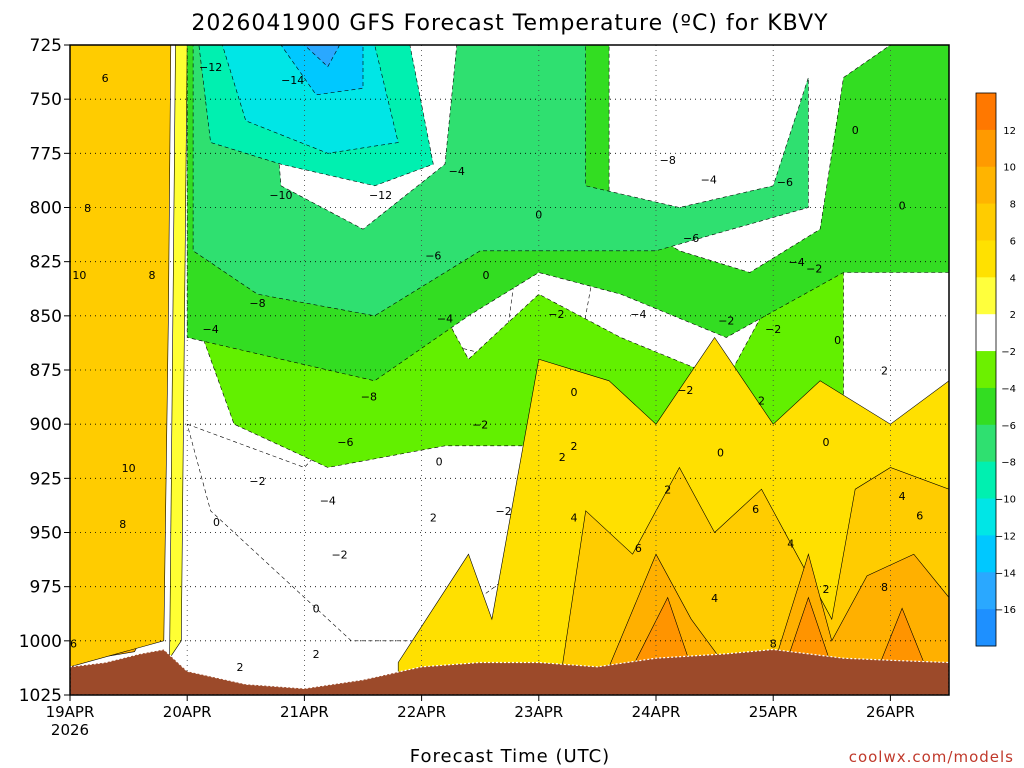 The image size is (1024, 768). What do you see at coordinates (890, 712) in the screenshot?
I see `x-tick-label-7: 26APR` at bounding box center [890, 712].